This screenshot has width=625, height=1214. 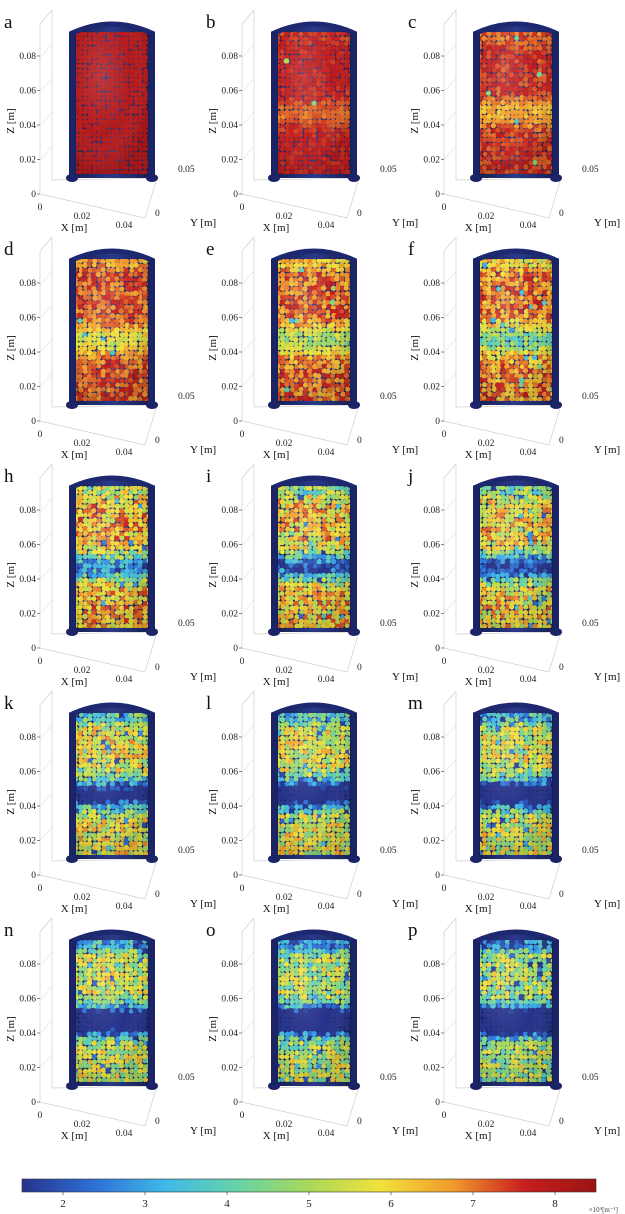 I want to click on panel-label: j, so click(x=410, y=476).